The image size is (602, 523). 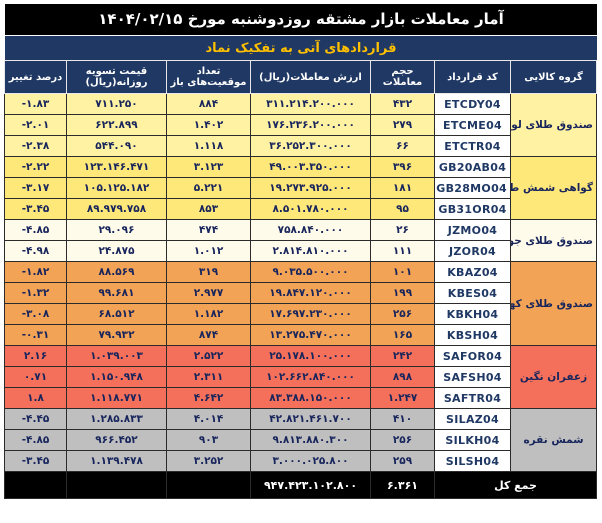 I want to click on contract-code-cell: SAFOR04, so click(x=472, y=356).